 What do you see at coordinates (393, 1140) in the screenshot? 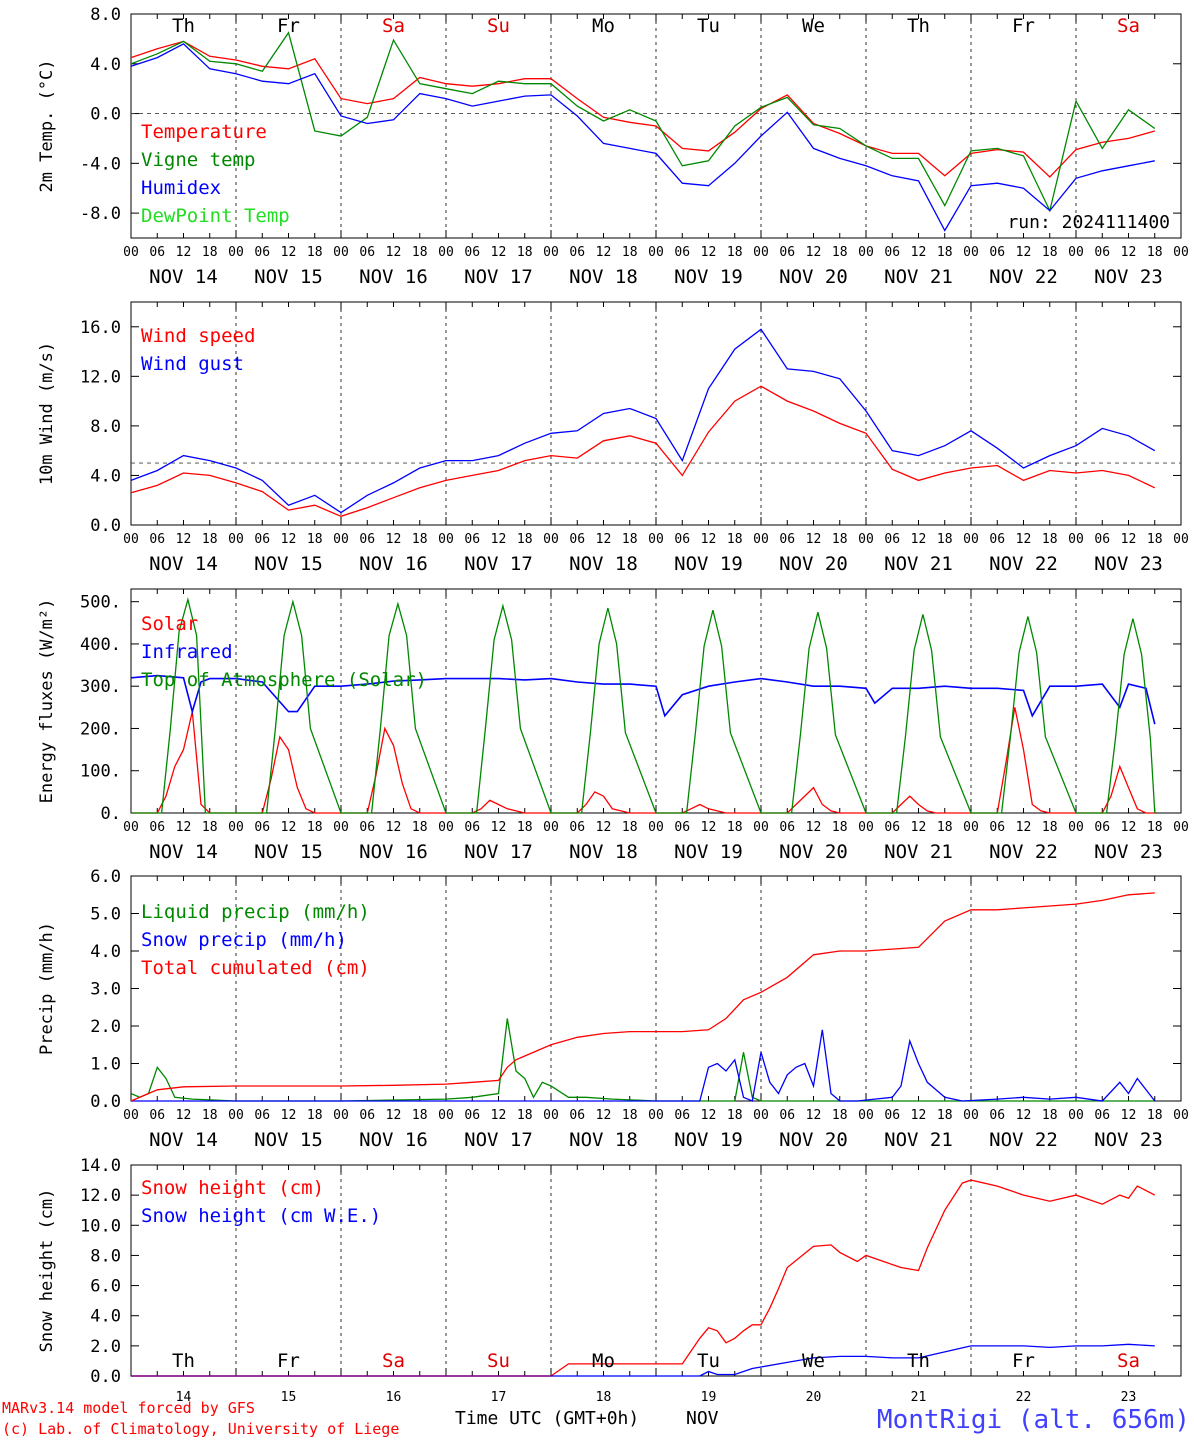
I see `date-label: NOV 16` at bounding box center [393, 1140].